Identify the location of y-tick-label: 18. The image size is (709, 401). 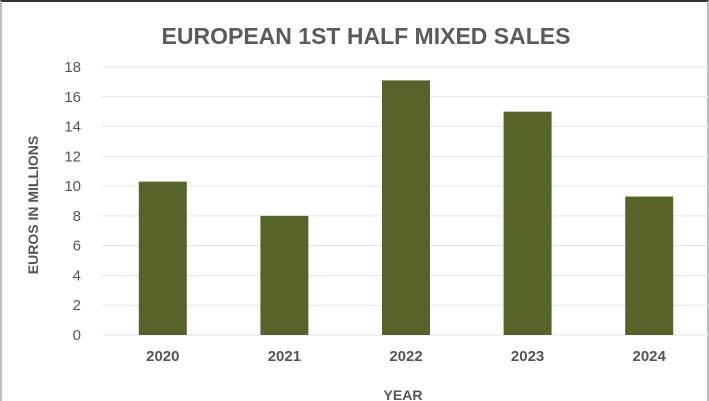
(72, 67).